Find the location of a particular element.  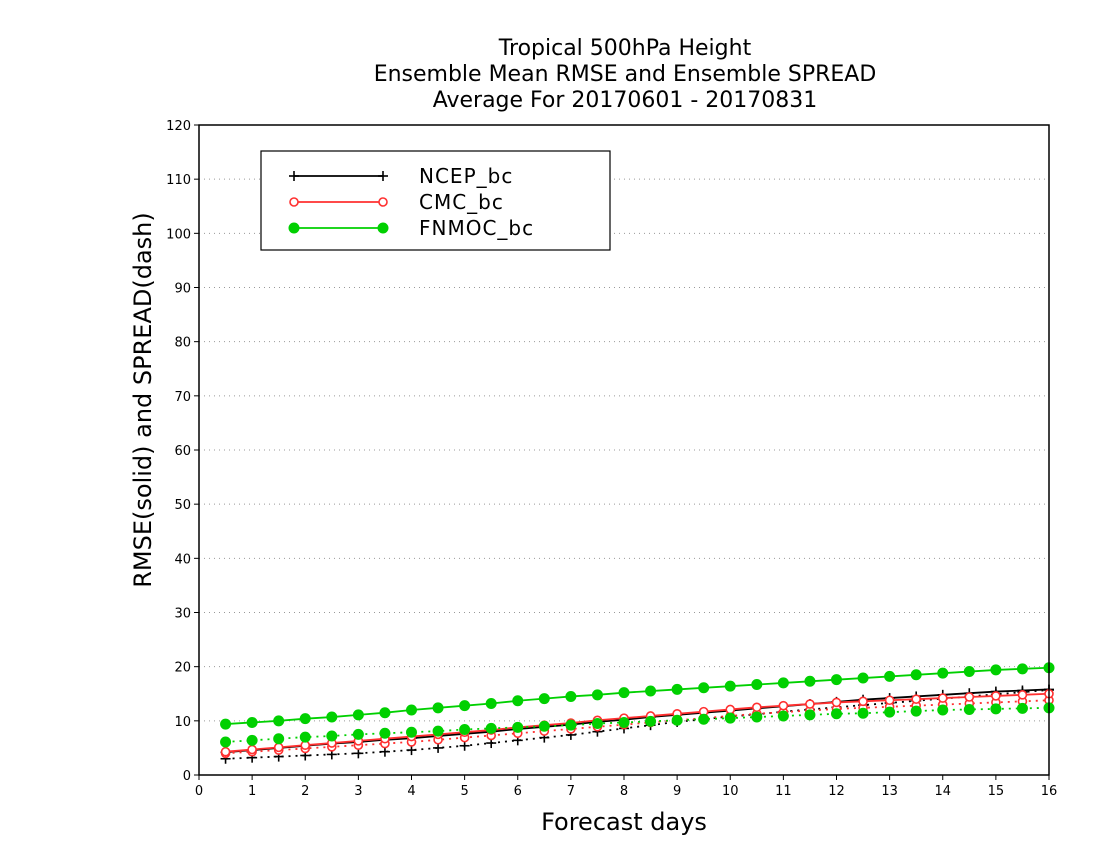

series-fnmoc-bc-spread-line is located at coordinates (637, 724).